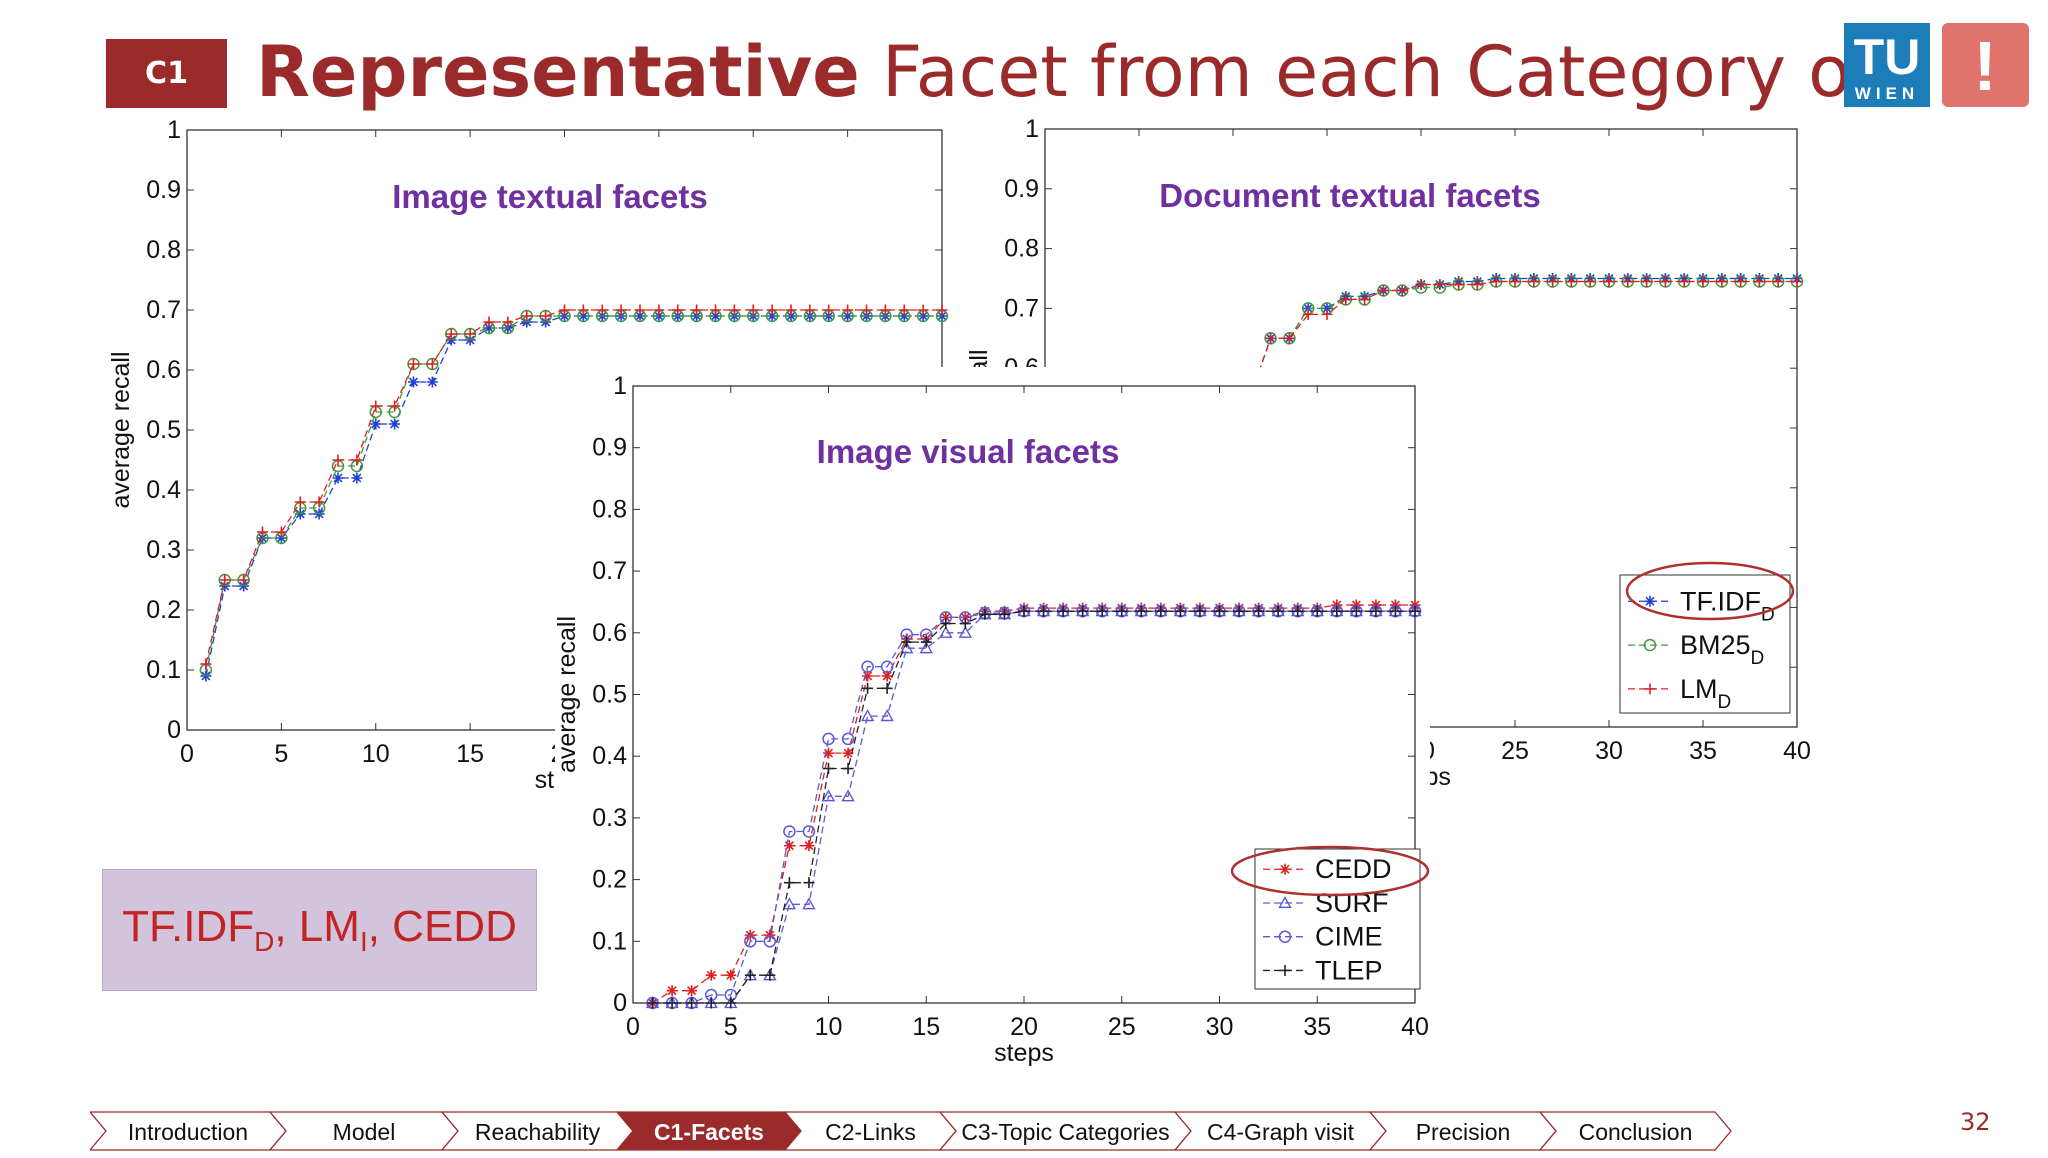 This screenshot has height=1158, width=2048. What do you see at coordinates (609, 818) in the screenshot?
I see `y-tick-label: 0.3` at bounding box center [609, 818].